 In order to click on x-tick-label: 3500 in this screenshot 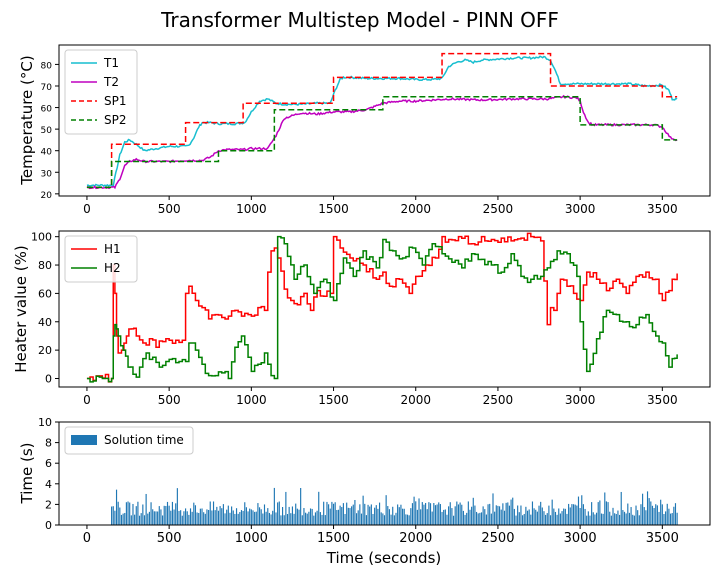, I will do `click(662, 400)`.